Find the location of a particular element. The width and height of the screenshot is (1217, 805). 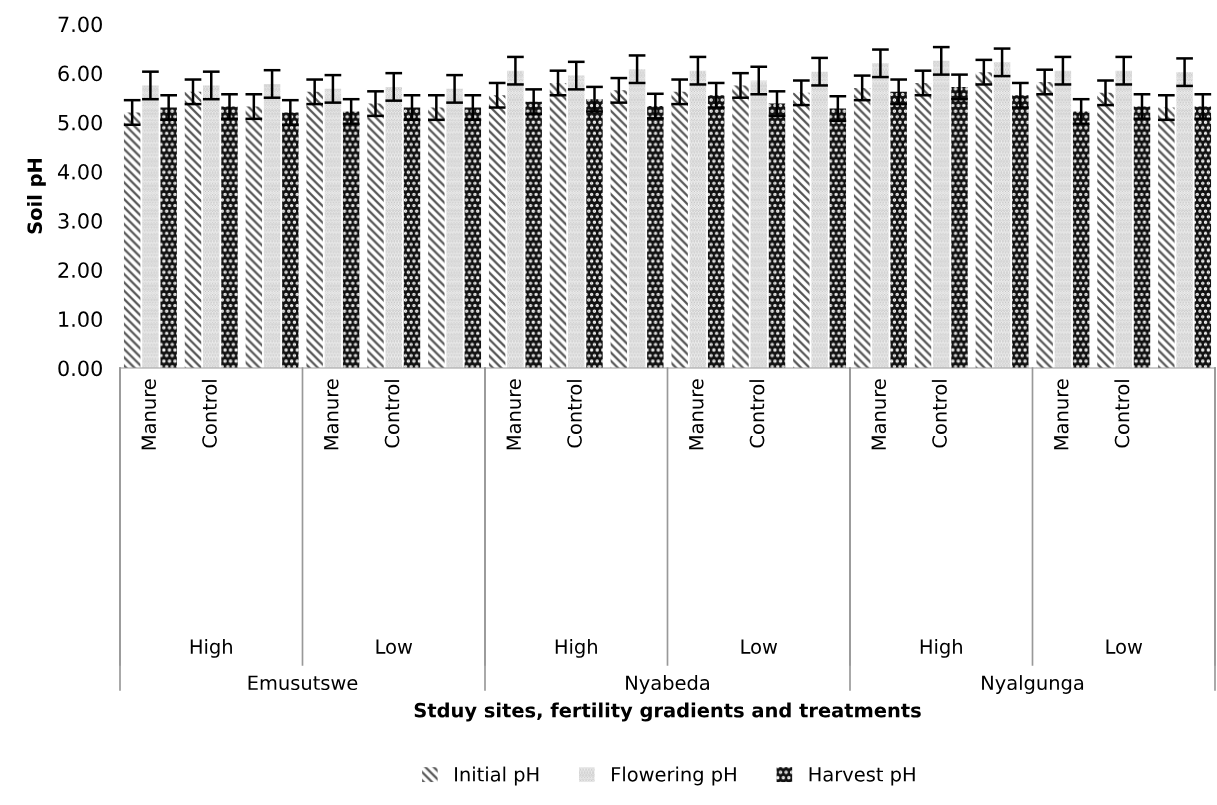

text: Nyalgunga is located at coordinates (1033, 684).